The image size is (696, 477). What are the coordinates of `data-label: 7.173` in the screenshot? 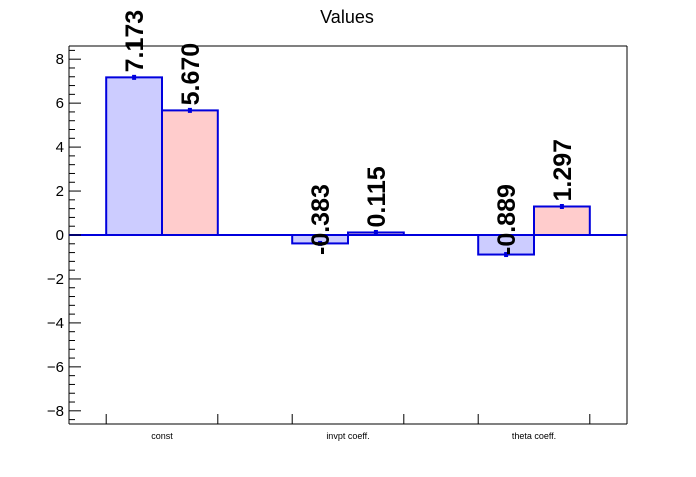 It's located at (135, 41).